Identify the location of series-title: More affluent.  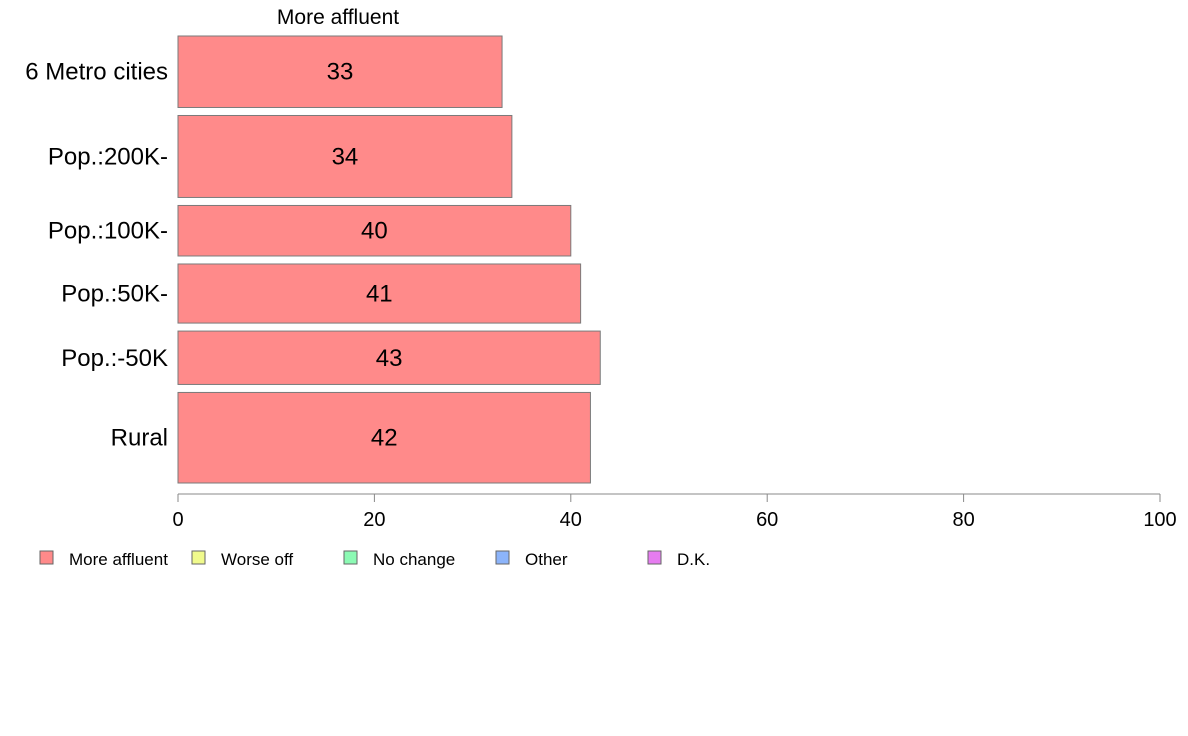
(338, 17).